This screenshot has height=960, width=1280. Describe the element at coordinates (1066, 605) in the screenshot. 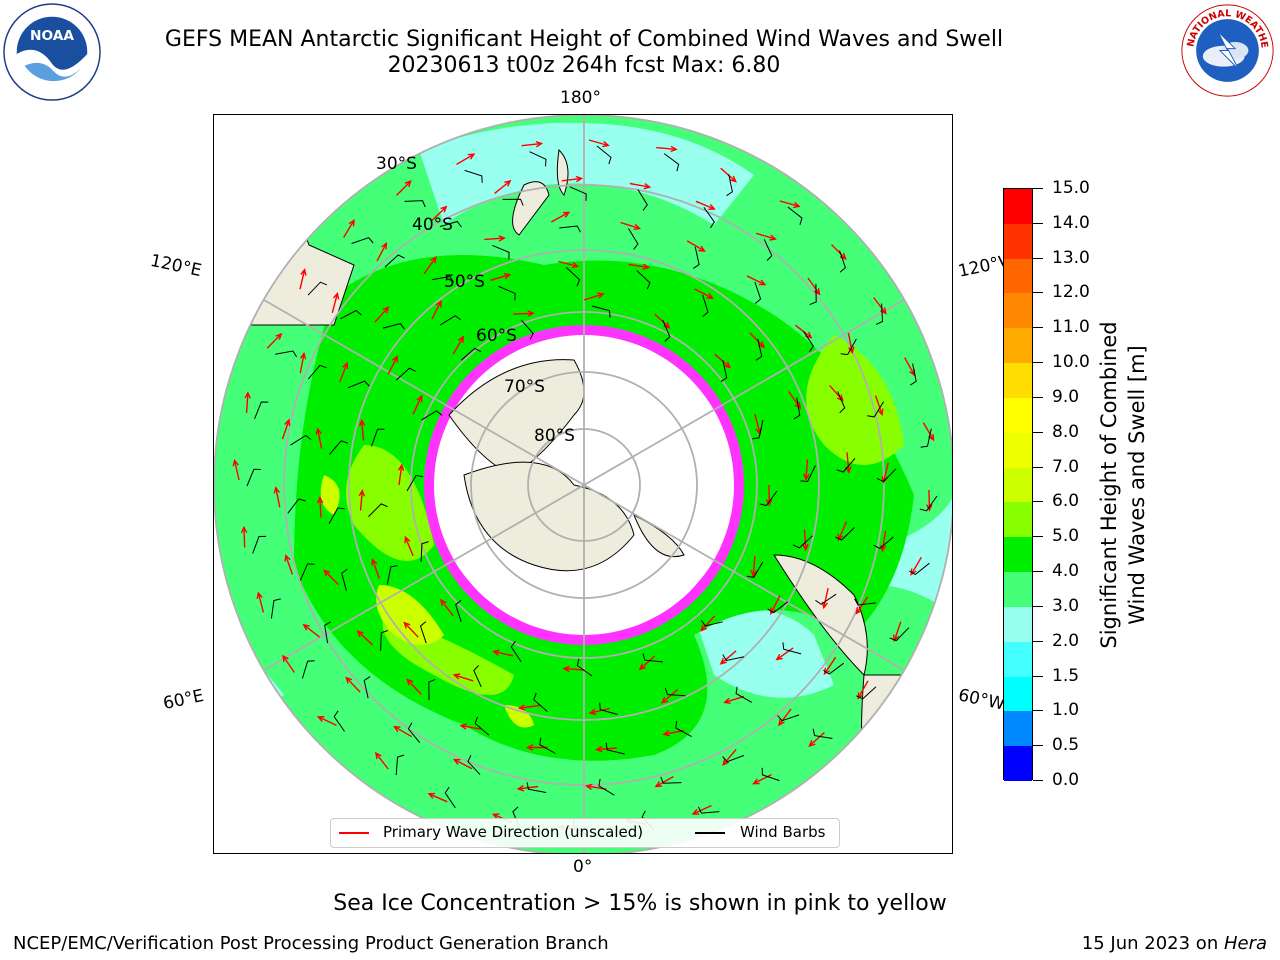

I see `colorbar-tick-label: 3.0` at that location.